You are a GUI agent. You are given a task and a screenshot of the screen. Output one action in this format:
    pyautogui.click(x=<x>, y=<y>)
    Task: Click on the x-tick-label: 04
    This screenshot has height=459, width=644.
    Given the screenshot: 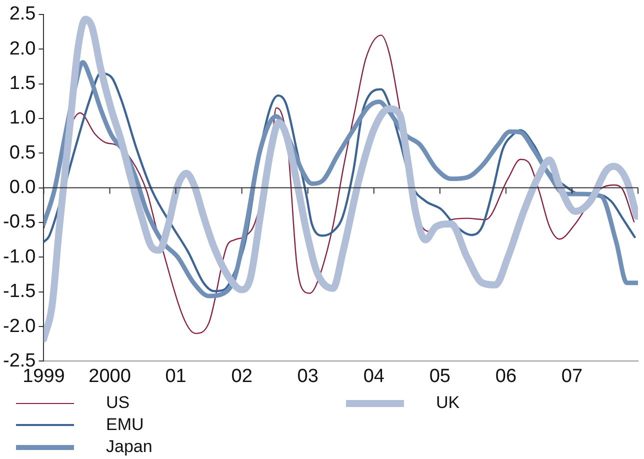 What is the action you would take?
    pyautogui.click(x=374, y=376)
    